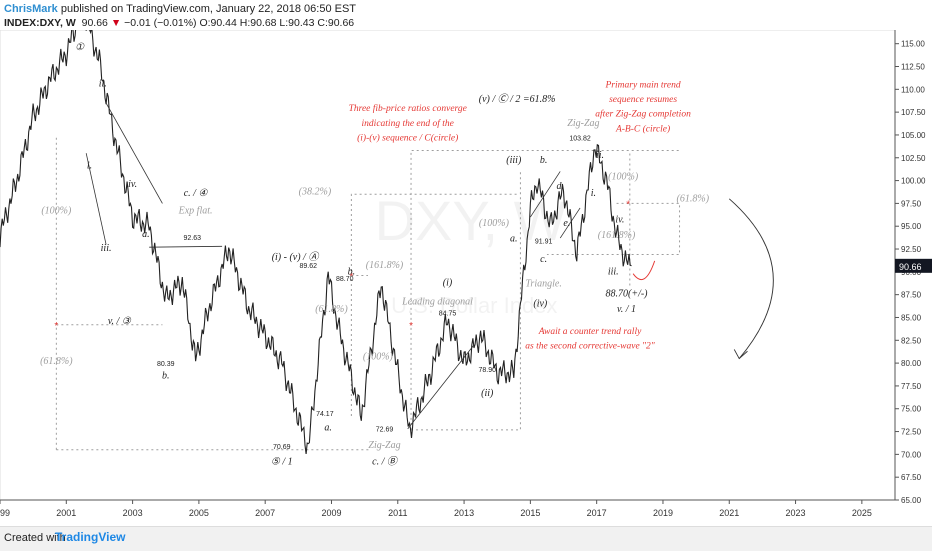 This screenshot has width=932, height=551. Describe the element at coordinates (437, 302) in the screenshot. I see `wave-annotation: Leading diagonal` at that location.